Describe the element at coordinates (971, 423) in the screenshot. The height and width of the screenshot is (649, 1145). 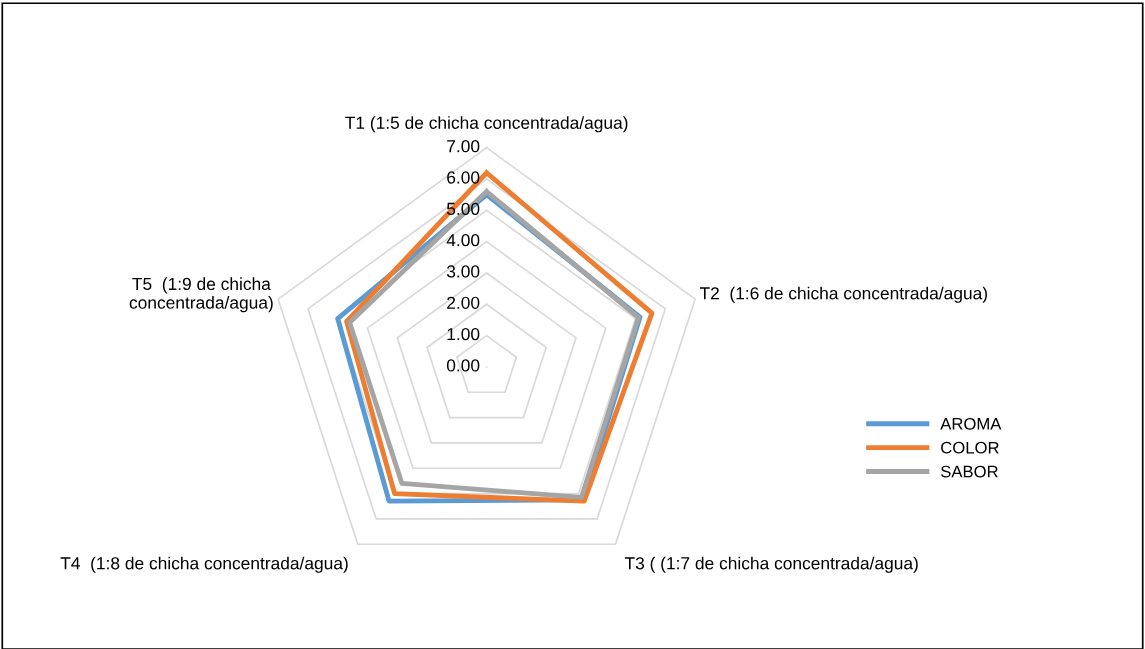
I see `legend-label: AROMA` at that location.